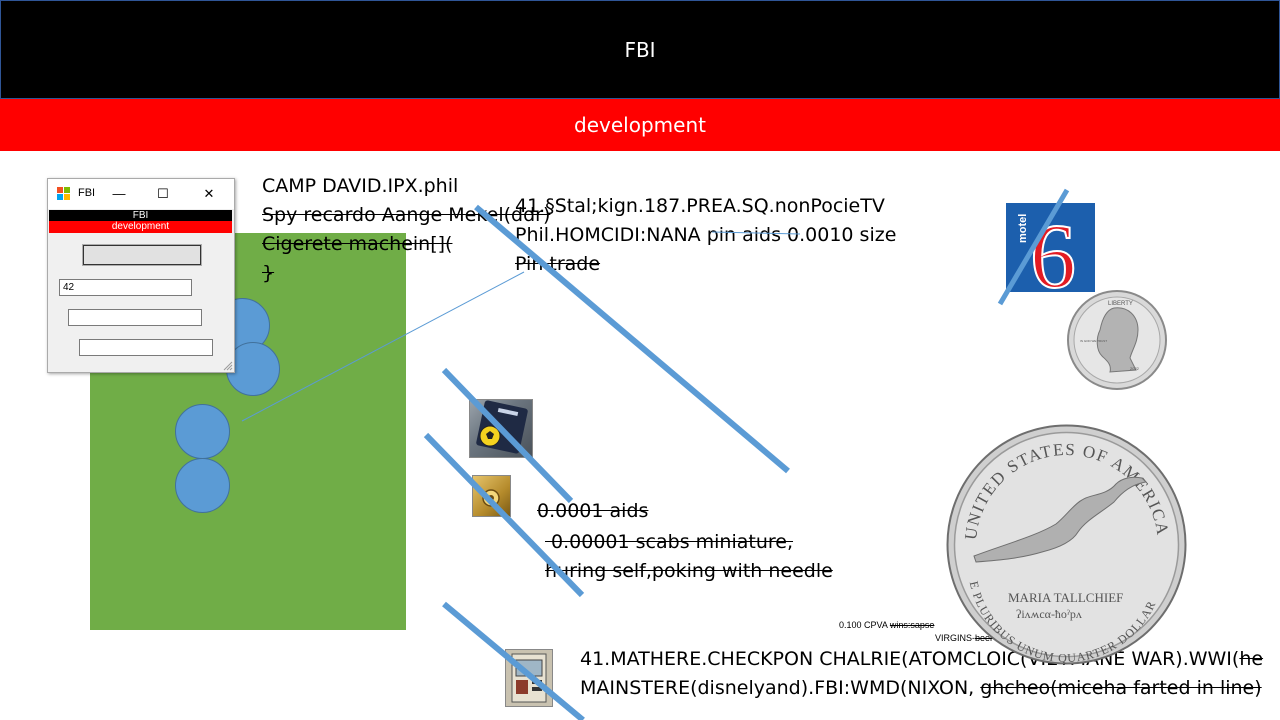 This screenshot has height=720, width=1280. What do you see at coordinates (1053, 248) in the screenshot?
I see `motel6-number: 6` at bounding box center [1053, 248].